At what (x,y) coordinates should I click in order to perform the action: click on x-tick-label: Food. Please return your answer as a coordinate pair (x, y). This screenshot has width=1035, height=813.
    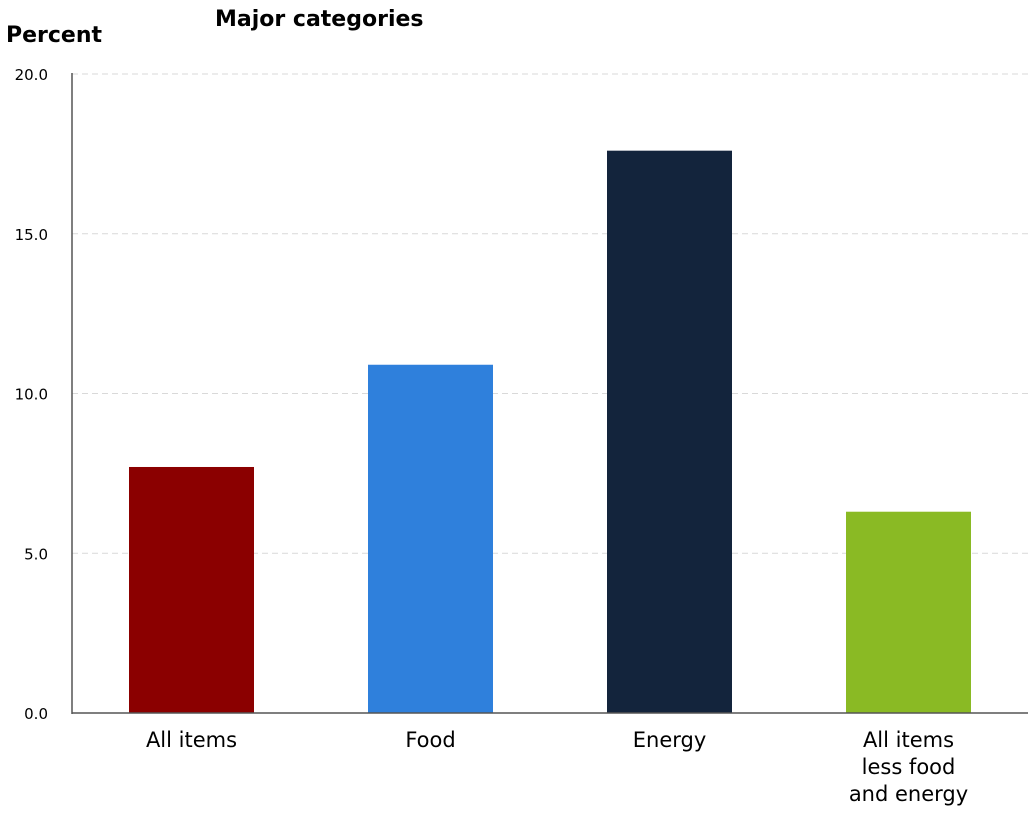
    Looking at the image, I should click on (430, 740).